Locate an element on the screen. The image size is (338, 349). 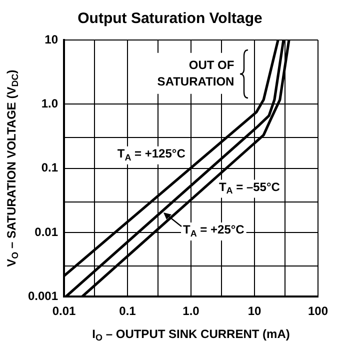
y-tick-label: 0.01 is located at coordinates (46, 231).